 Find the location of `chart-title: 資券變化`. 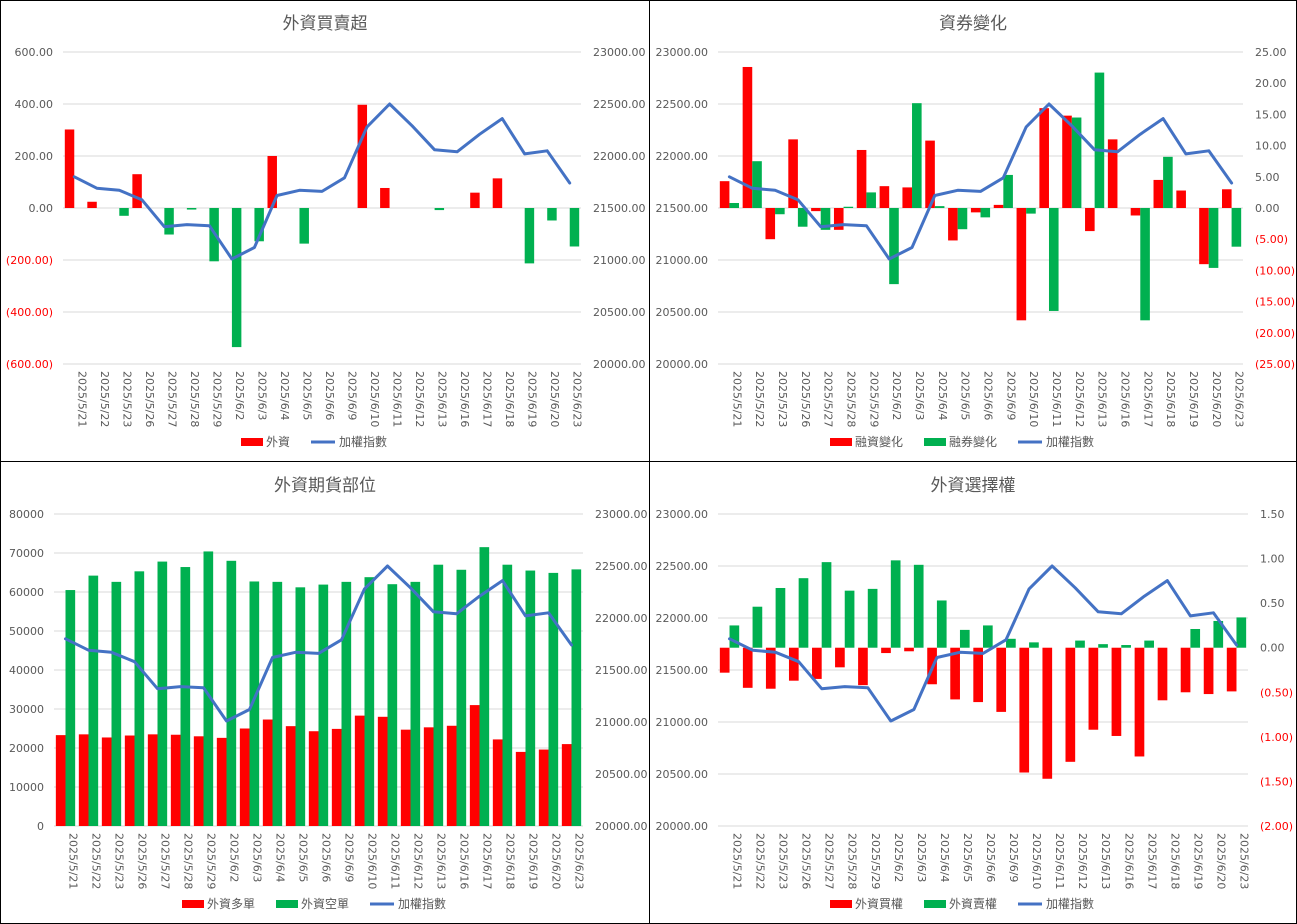

chart-title: 資券變化 is located at coordinates (973, 24).